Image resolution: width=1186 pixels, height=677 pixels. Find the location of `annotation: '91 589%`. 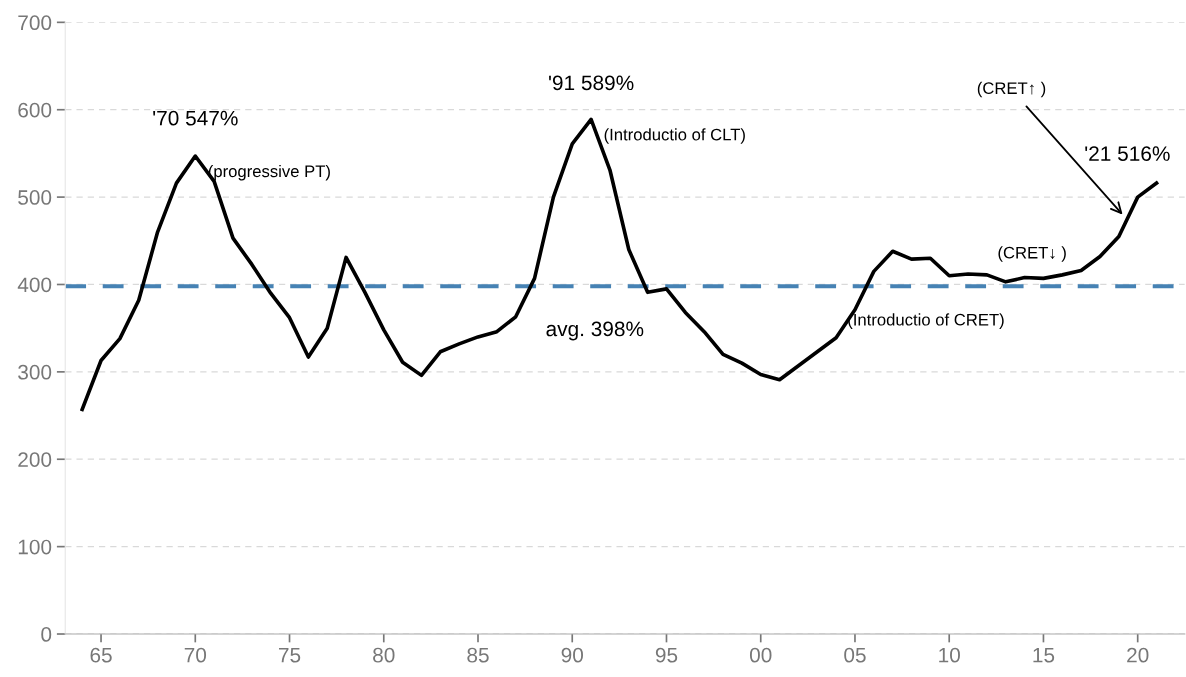

annotation: '91 589% is located at coordinates (591, 83).